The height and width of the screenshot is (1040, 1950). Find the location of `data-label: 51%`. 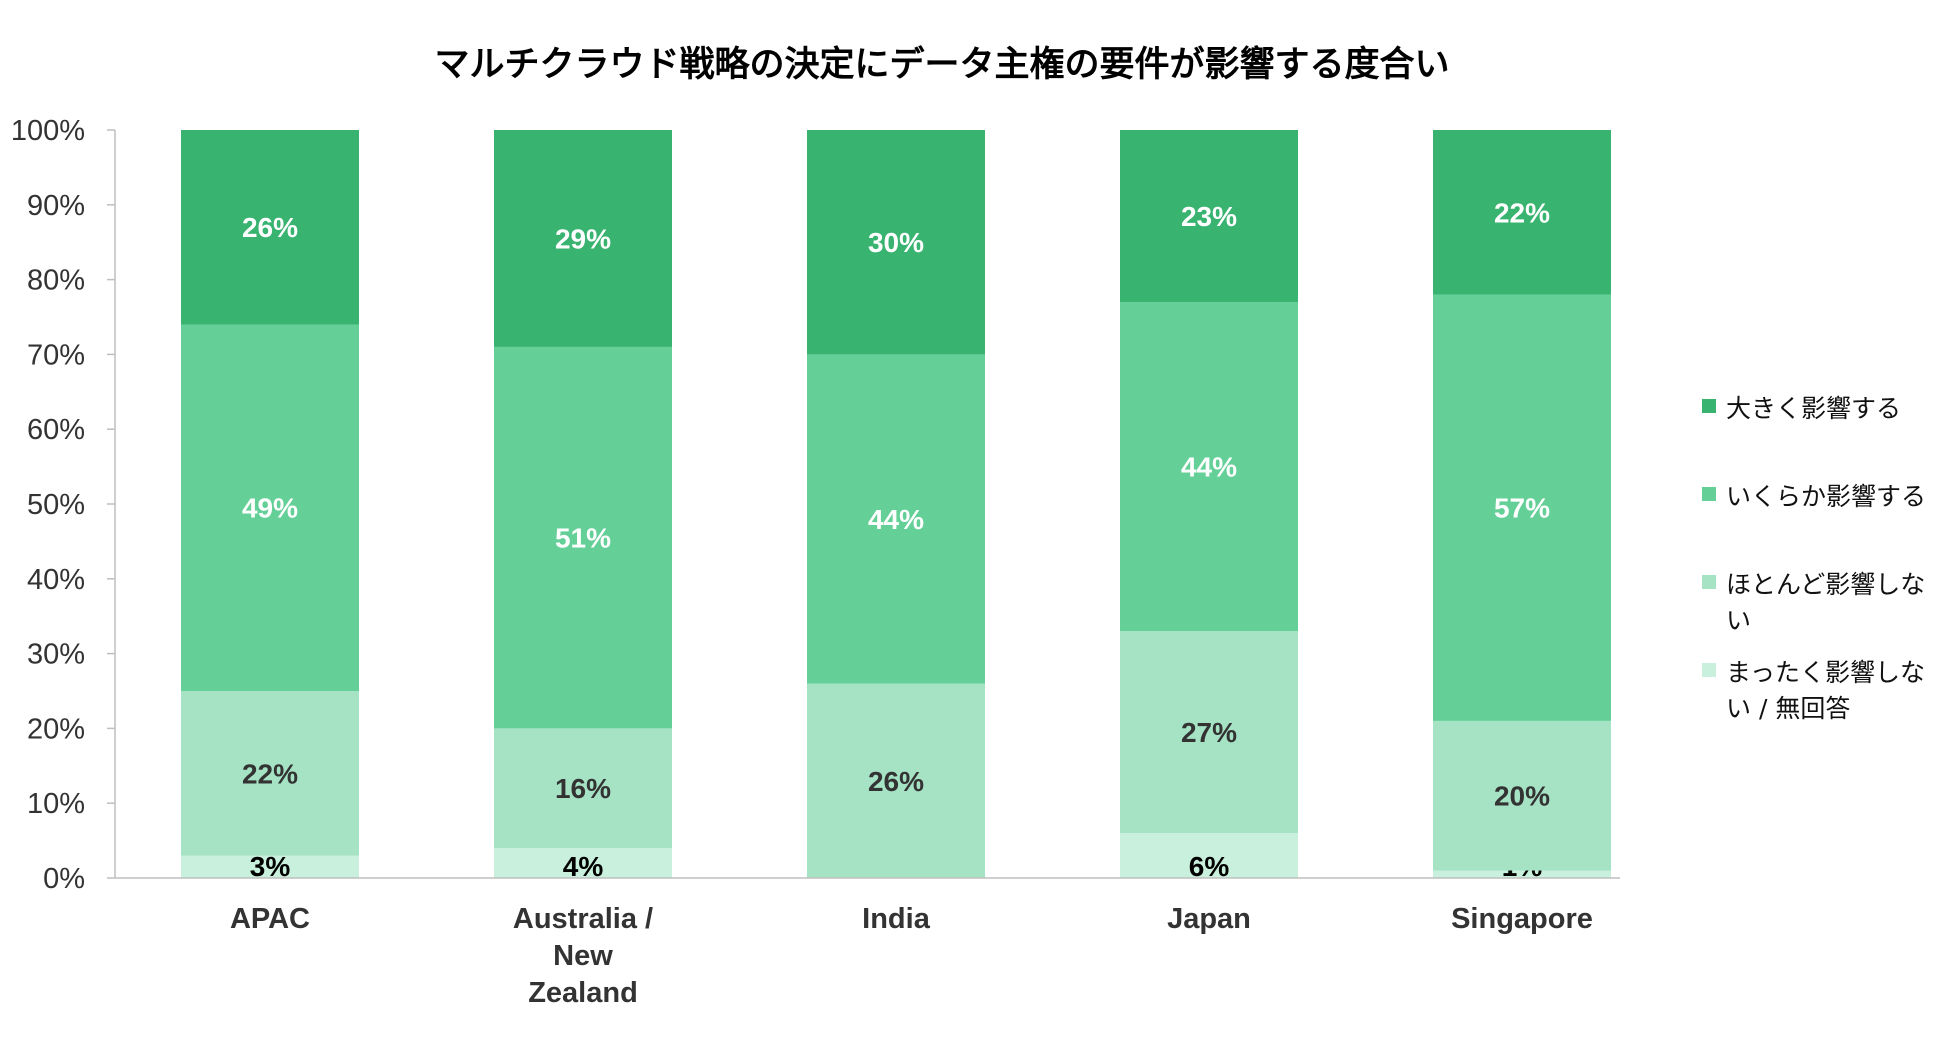

data-label: 51% is located at coordinates (583, 538).